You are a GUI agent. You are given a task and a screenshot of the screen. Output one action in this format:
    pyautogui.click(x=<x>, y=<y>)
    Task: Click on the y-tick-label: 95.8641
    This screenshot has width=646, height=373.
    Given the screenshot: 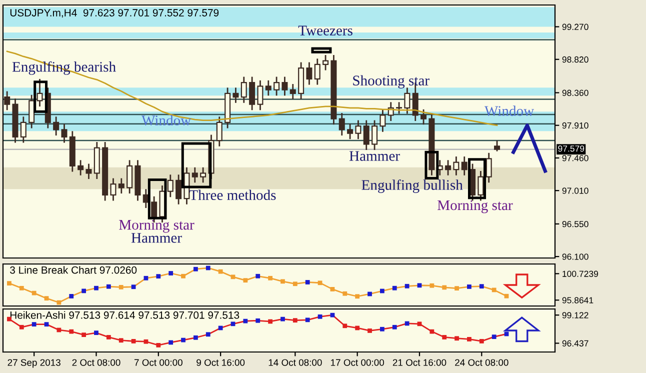 What is the action you would take?
    pyautogui.click(x=578, y=300)
    